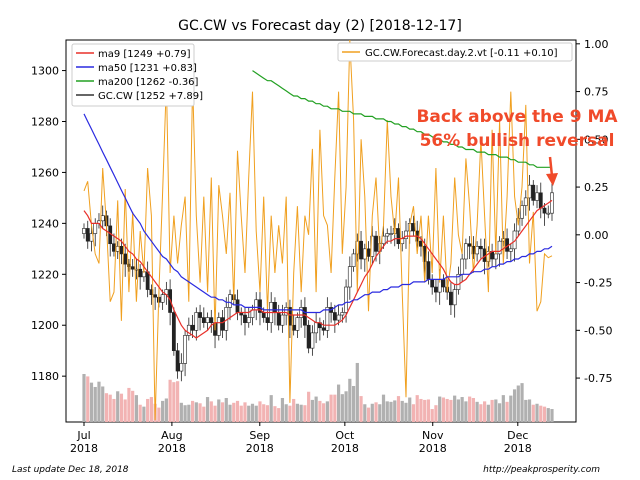  Describe the element at coordinates (70, 470) in the screenshot. I see `footer-last-update: Last update Dec 18, 2018` at that location.